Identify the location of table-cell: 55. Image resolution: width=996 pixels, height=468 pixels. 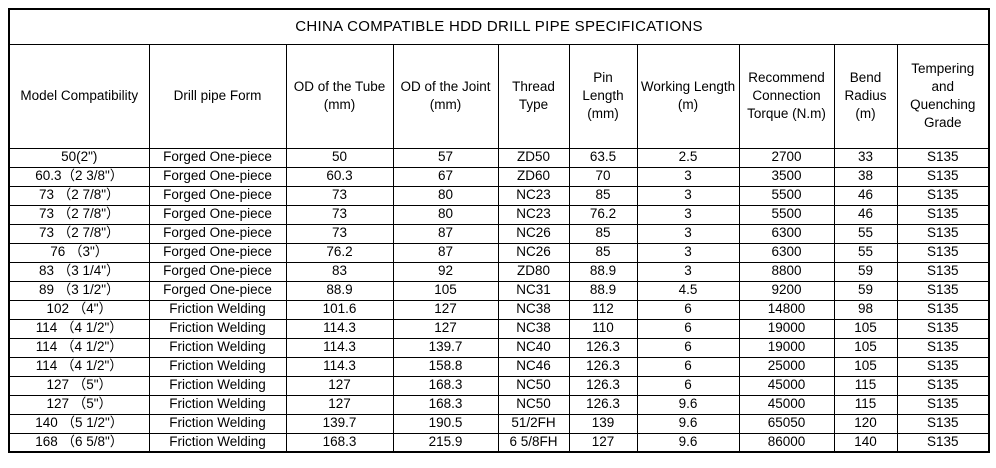
(865, 233).